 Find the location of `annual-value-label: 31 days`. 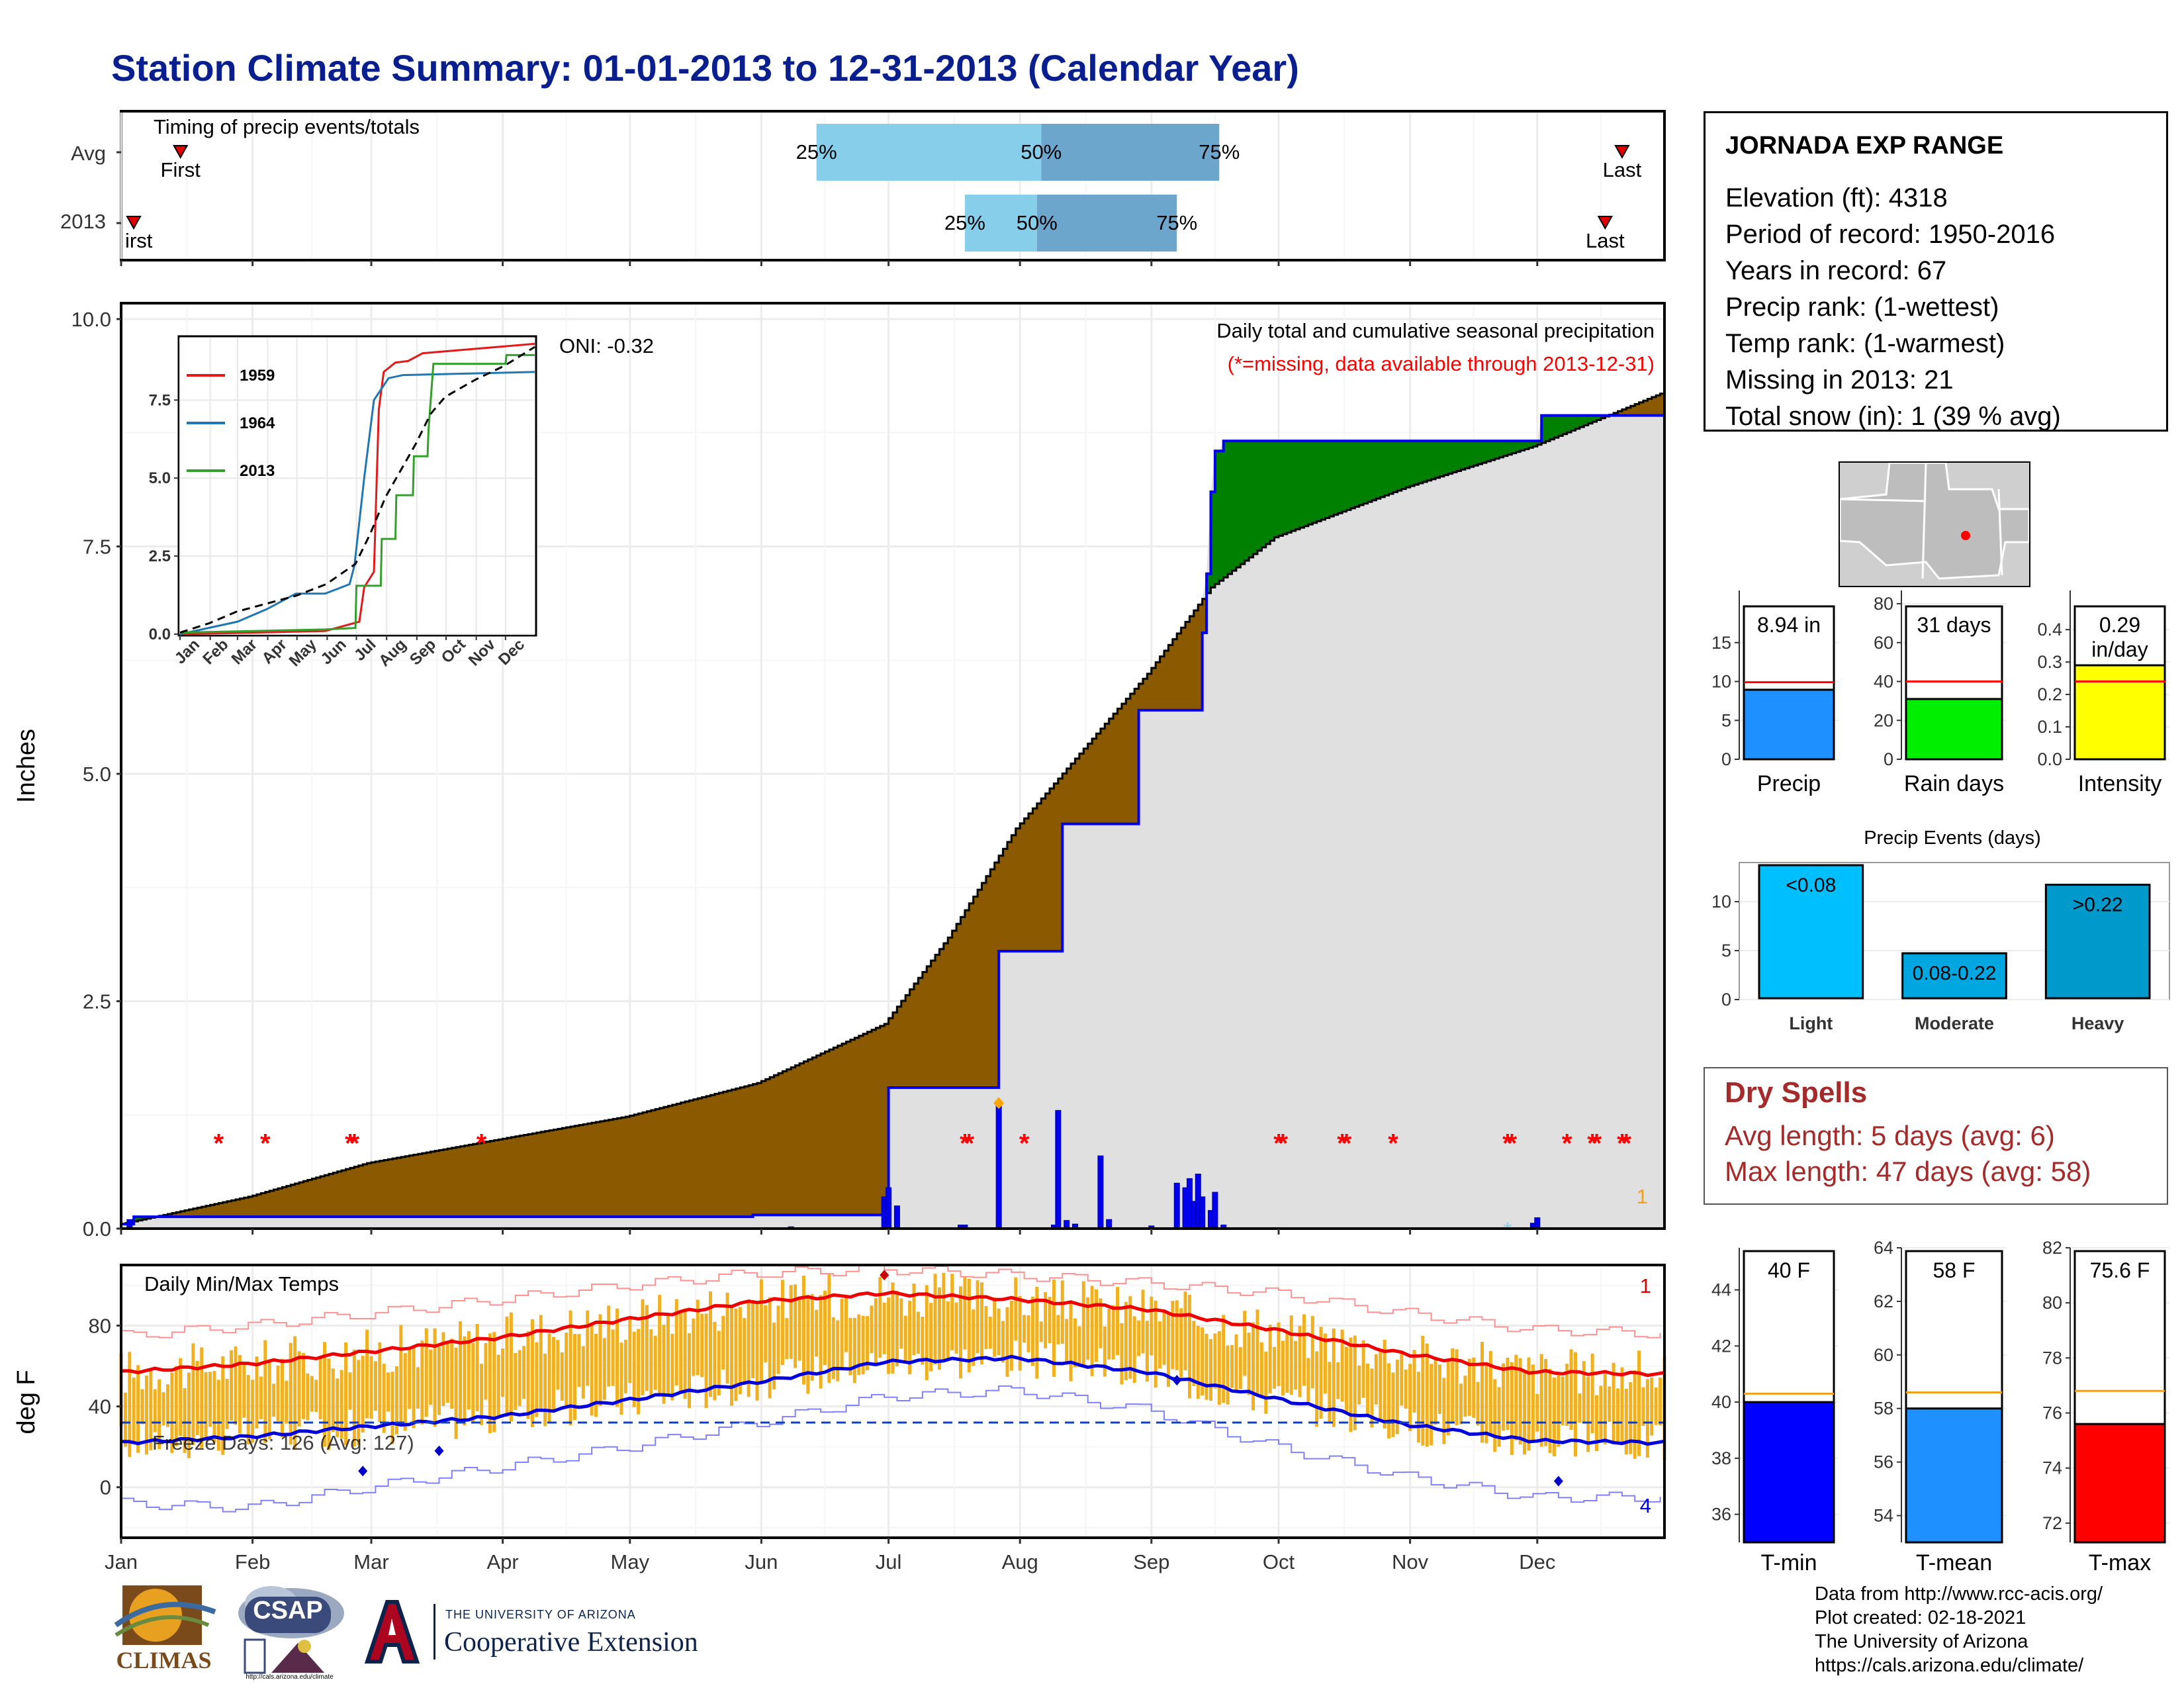

annual-value-label: 31 days is located at coordinates (1954, 625).